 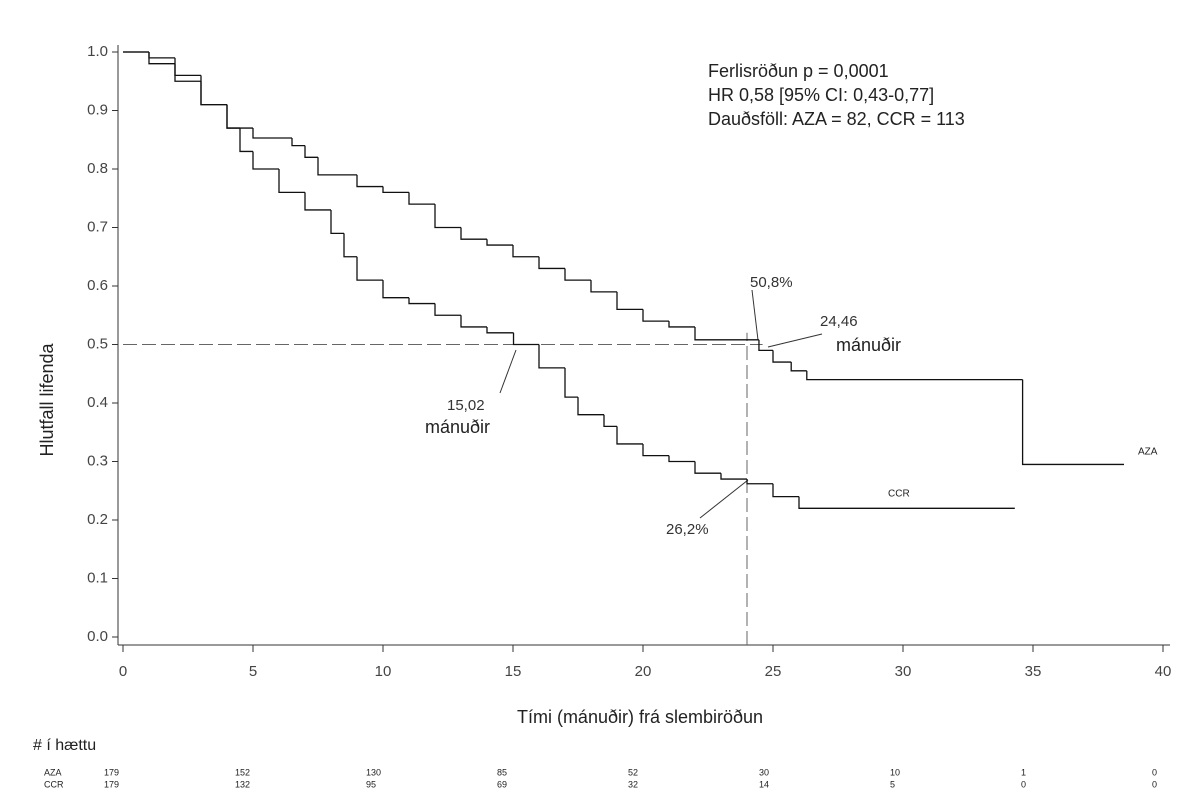 What do you see at coordinates (1033, 671) in the screenshot?
I see `x-tick-label: 35` at bounding box center [1033, 671].